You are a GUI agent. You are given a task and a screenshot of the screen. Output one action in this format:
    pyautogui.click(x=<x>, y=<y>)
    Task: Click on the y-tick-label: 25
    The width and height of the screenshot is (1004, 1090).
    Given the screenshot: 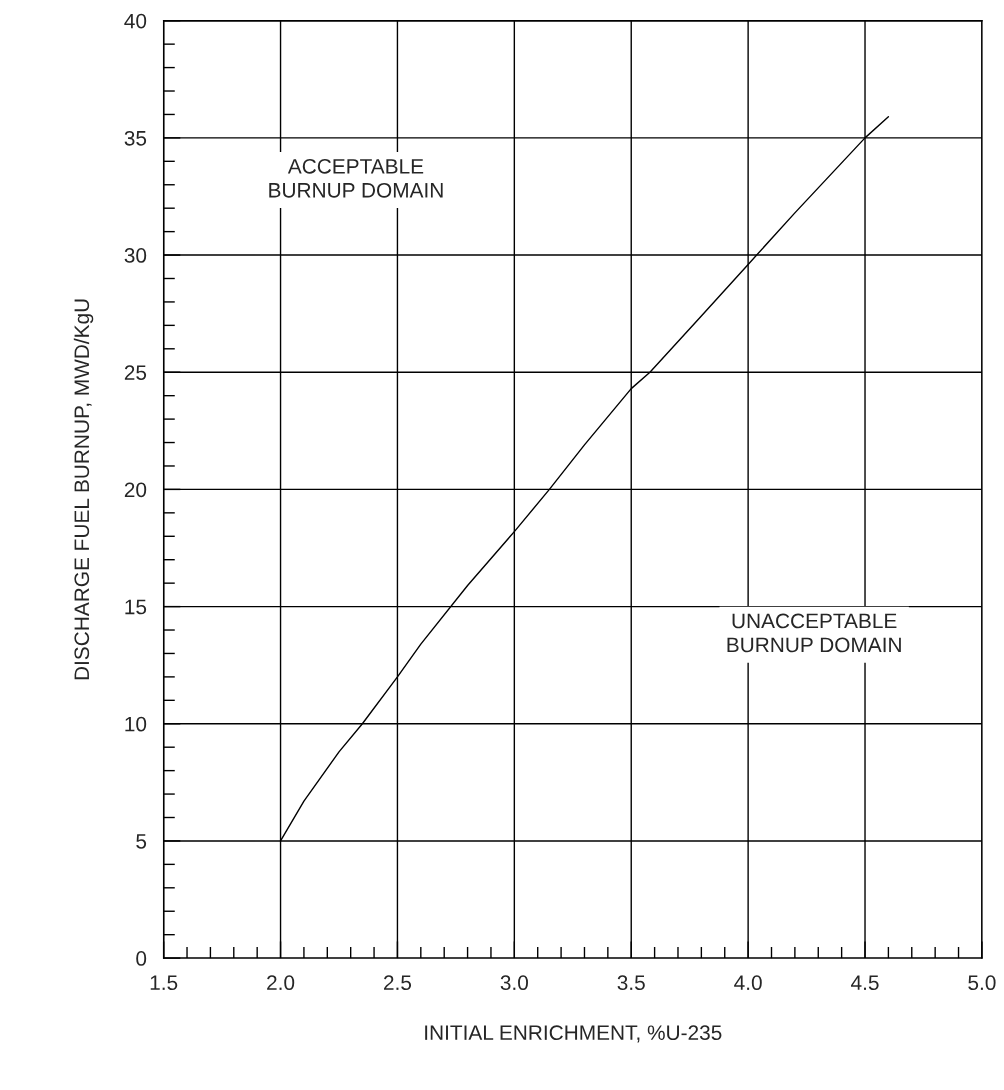 What is the action you would take?
    pyautogui.click(x=135, y=372)
    